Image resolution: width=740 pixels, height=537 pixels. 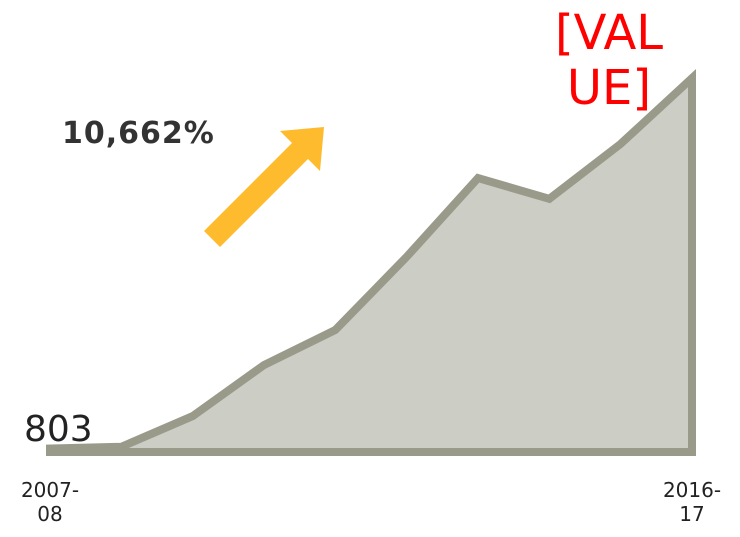 What do you see at coordinates (138, 133) in the screenshot?
I see `annotation: 10,662%` at bounding box center [138, 133].